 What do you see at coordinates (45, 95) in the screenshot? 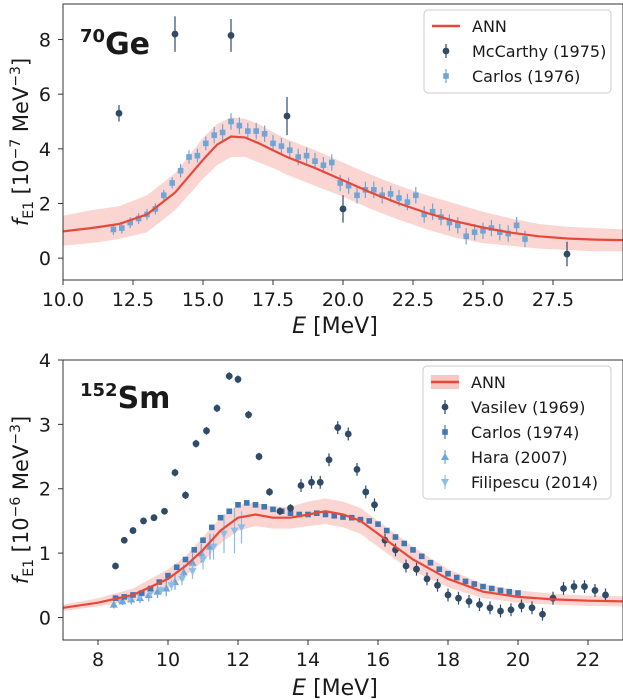
I see `y-tick-label: 6` at bounding box center [45, 95].